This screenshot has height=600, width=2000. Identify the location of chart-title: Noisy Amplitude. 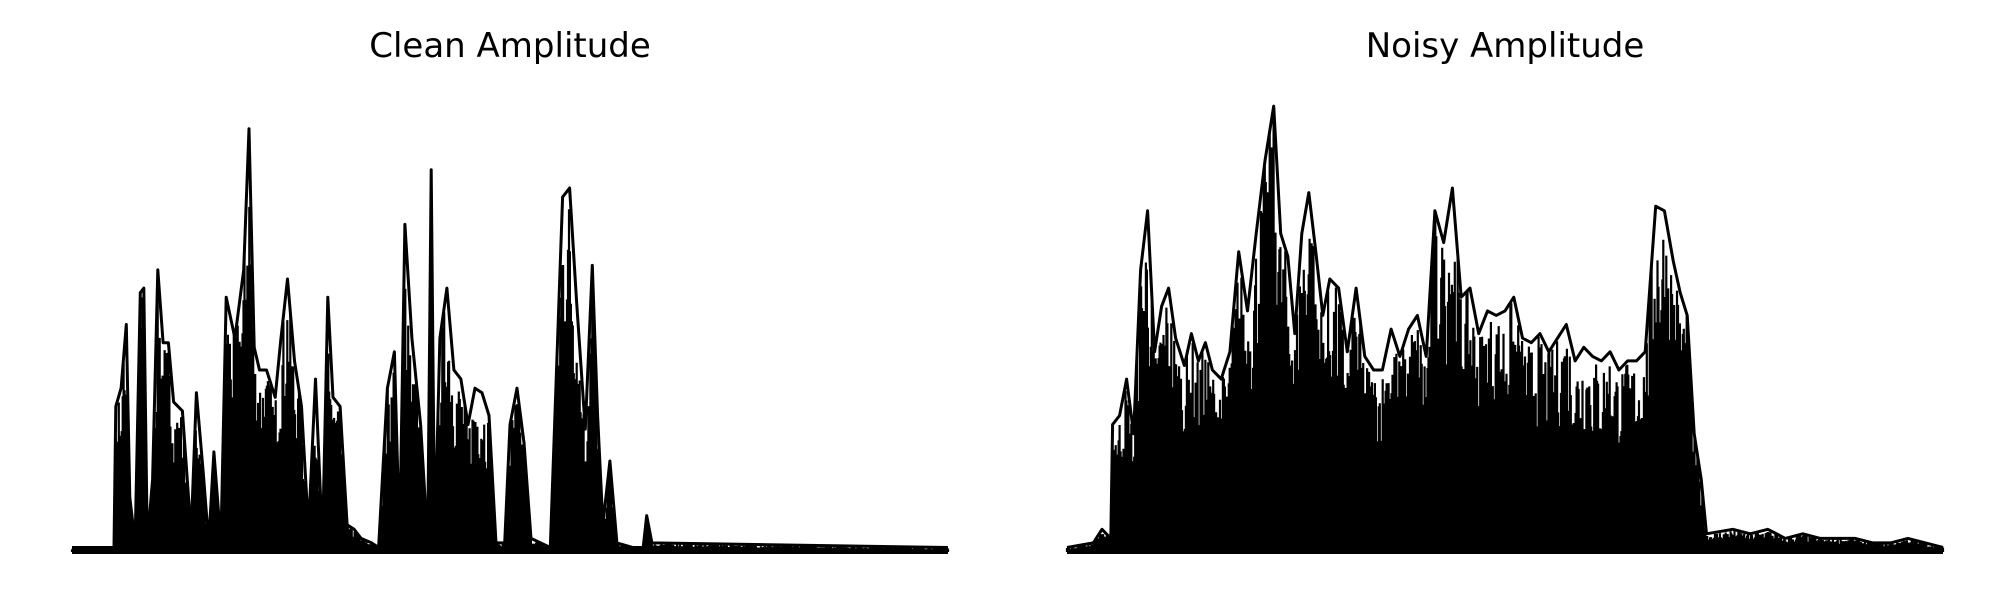
(1505, 46).